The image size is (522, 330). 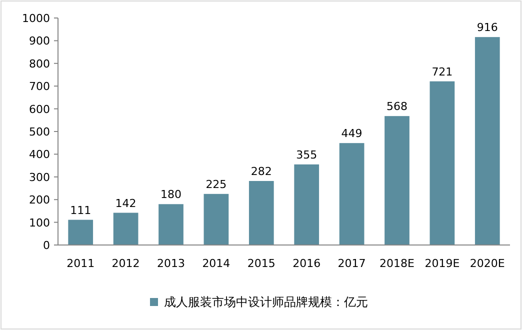 What do you see at coordinates (80, 263) in the screenshot?
I see `x-tick-label: 2011` at bounding box center [80, 263].